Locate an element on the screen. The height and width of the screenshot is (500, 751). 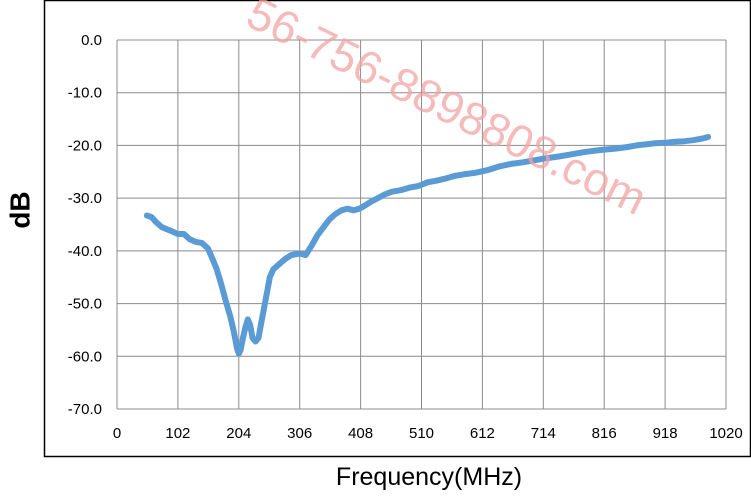
y-tick-label: -70.0 is located at coordinates (85, 409).